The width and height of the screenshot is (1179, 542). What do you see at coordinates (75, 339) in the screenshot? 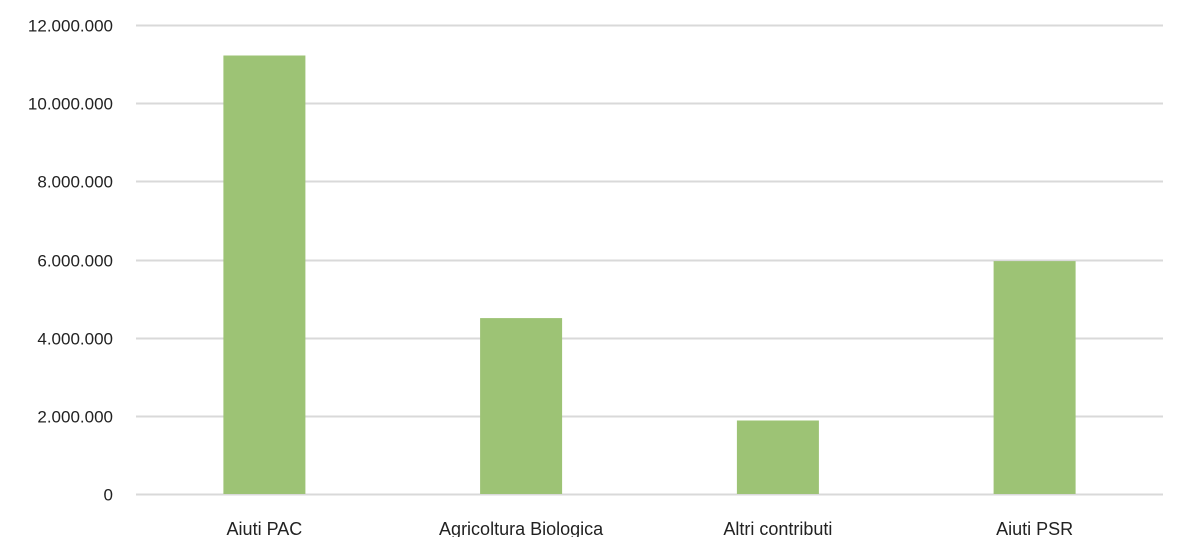
I see `y-tick-label: 4.000.000` at bounding box center [75, 339].